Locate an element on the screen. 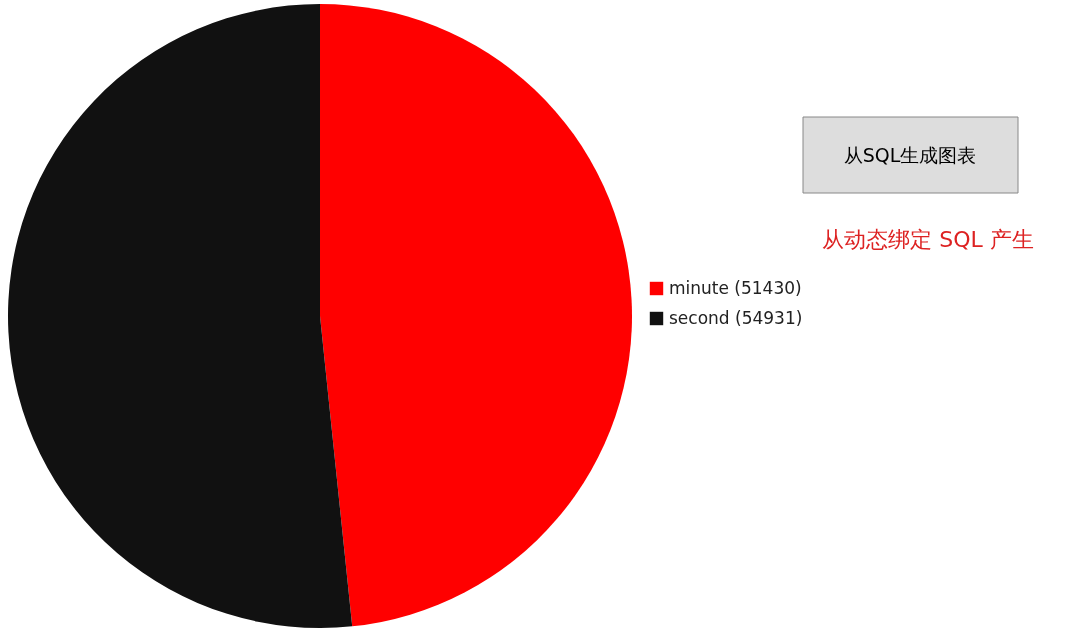 This screenshot has width=1067, height=632. legend-label: second (54931) is located at coordinates (736, 317).